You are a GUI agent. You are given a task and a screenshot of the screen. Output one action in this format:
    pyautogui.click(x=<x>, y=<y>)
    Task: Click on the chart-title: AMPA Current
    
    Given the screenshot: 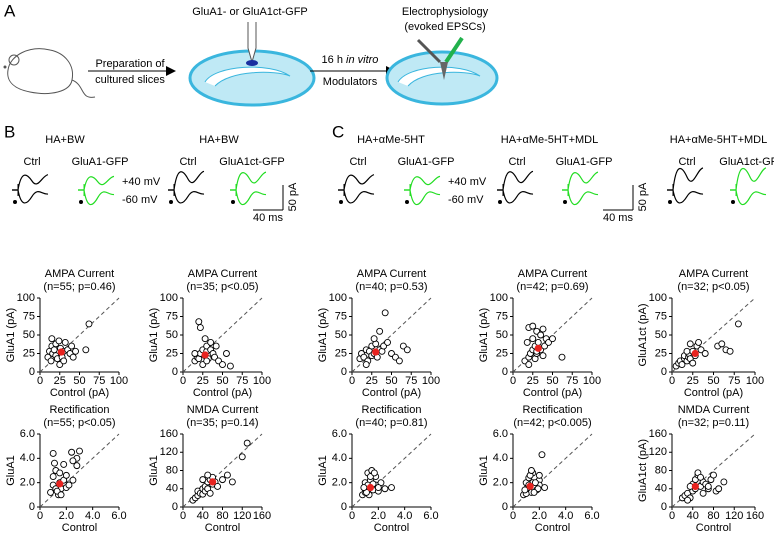 What is the action you would take?
    pyautogui.click(x=553, y=274)
    